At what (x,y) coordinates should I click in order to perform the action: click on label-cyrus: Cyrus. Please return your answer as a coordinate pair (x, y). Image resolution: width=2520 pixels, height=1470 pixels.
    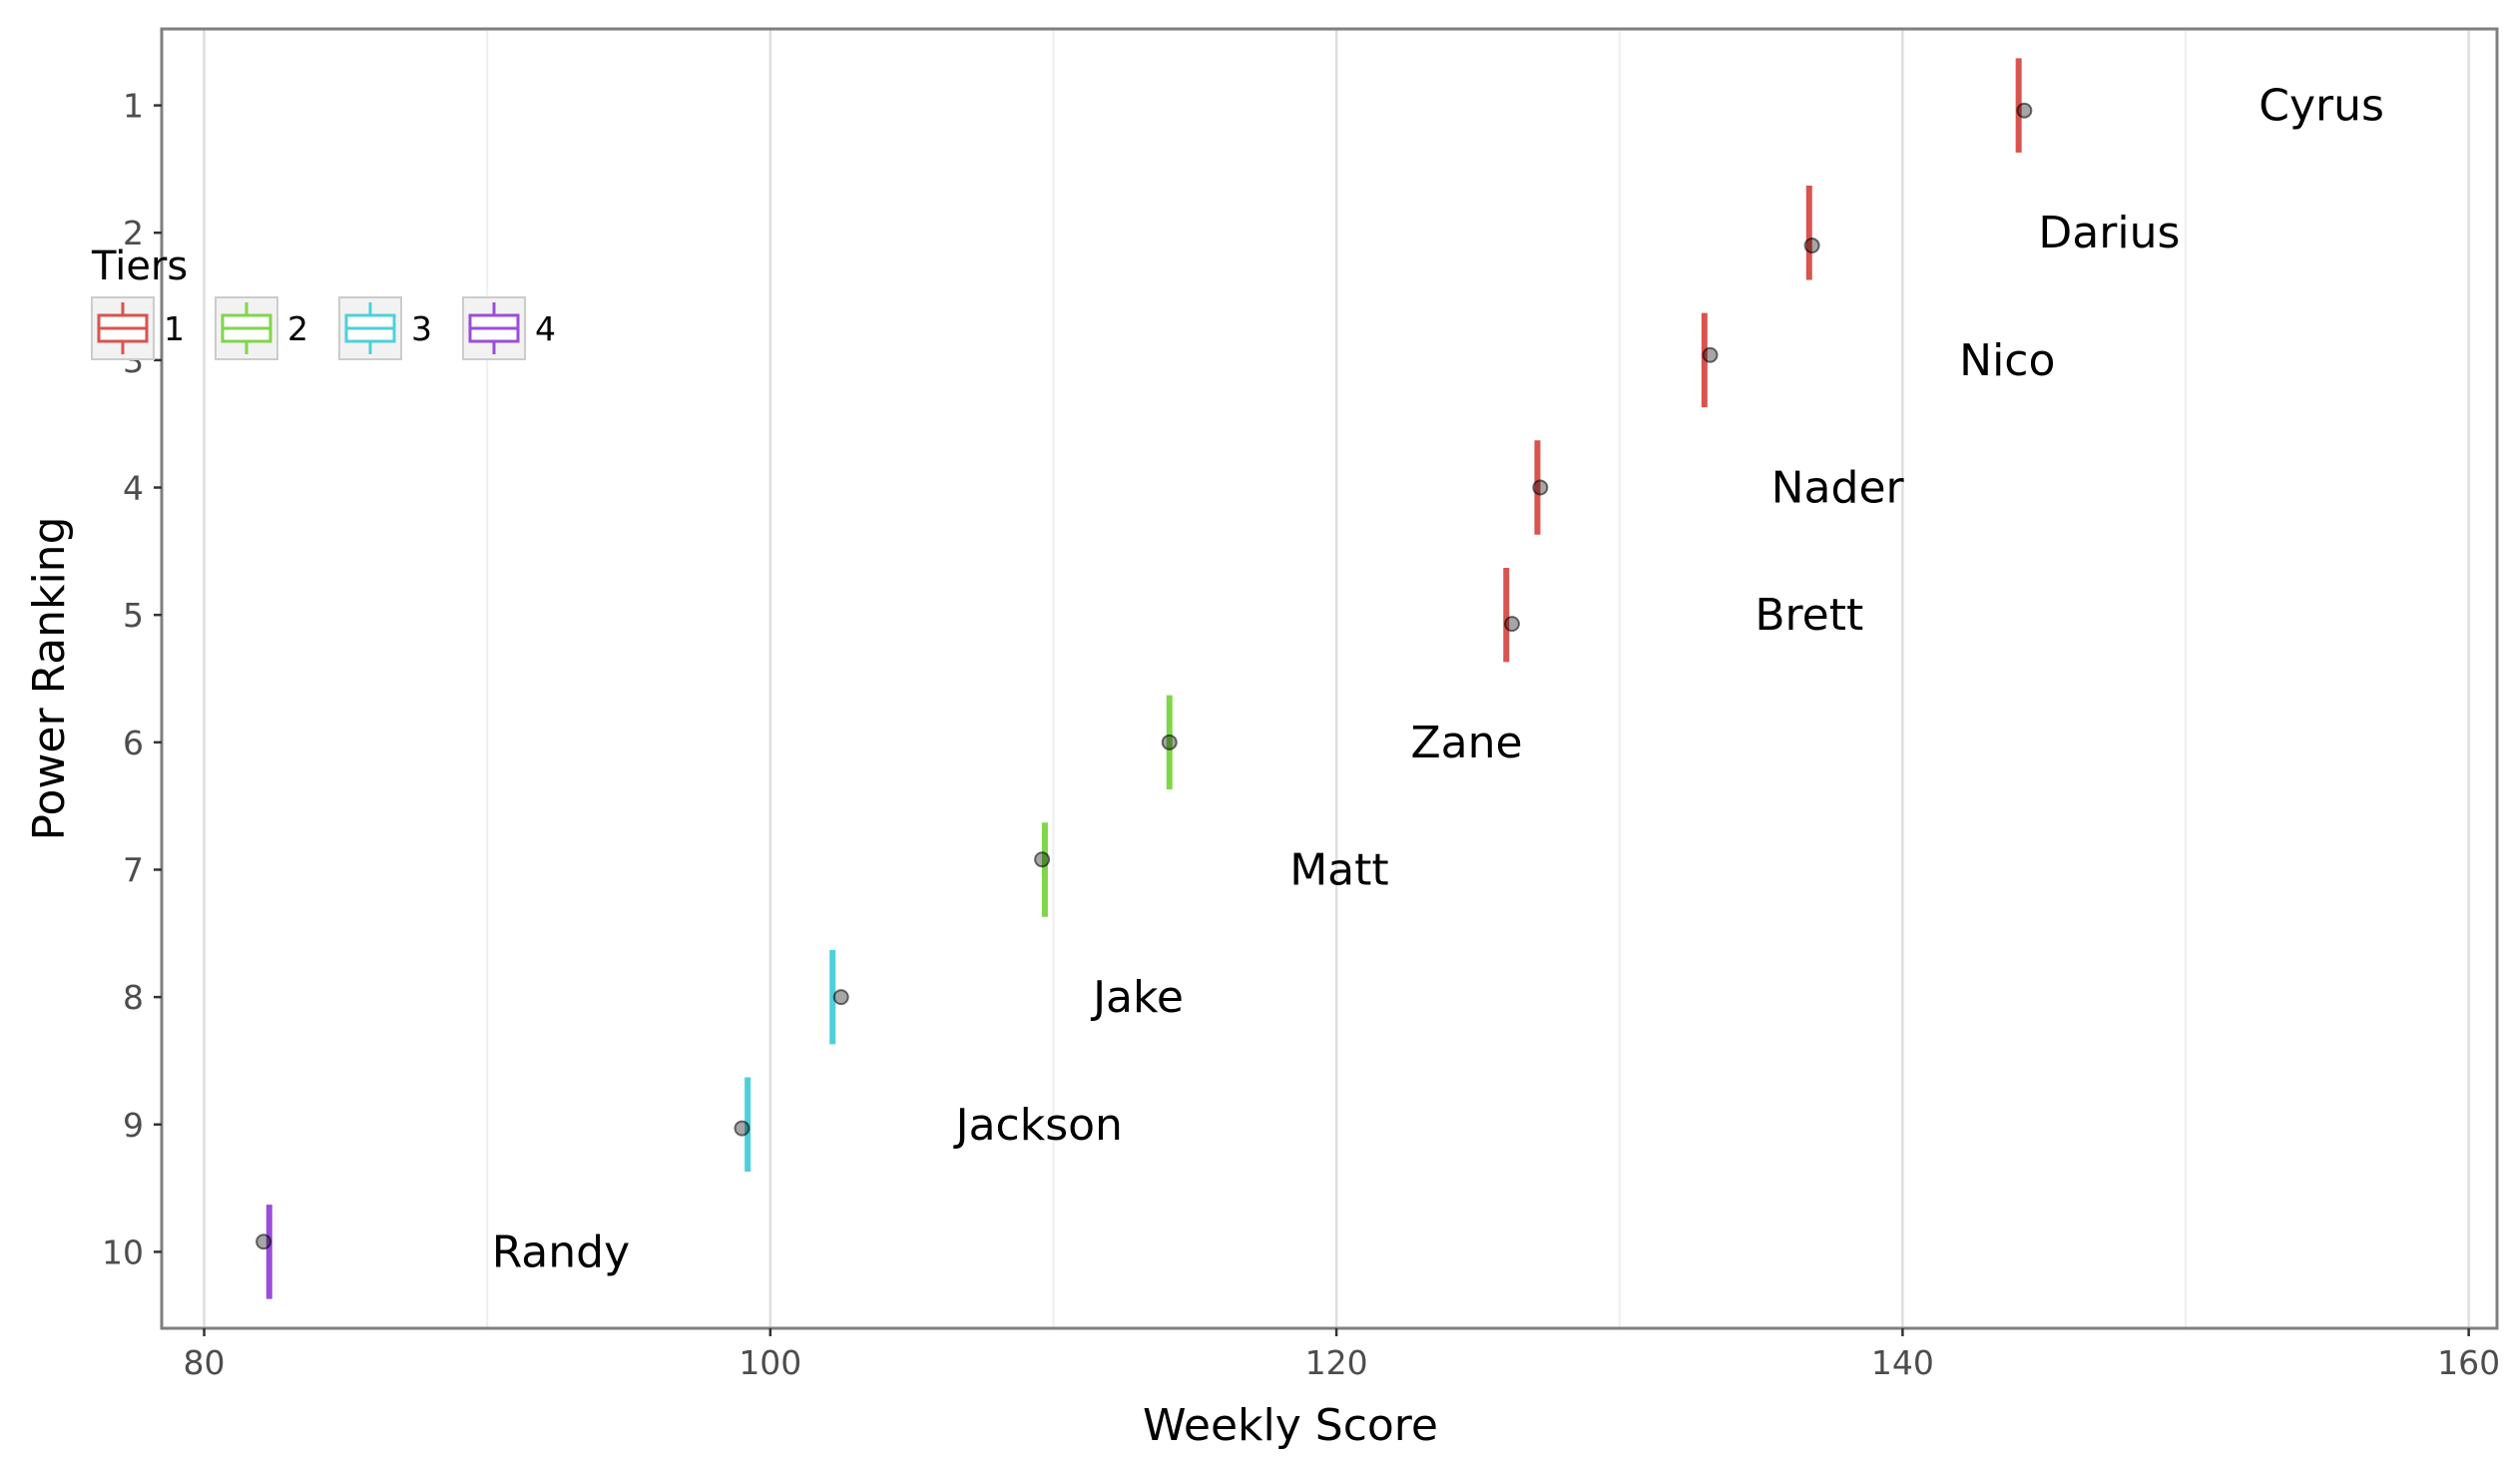
    Looking at the image, I should click on (2321, 106).